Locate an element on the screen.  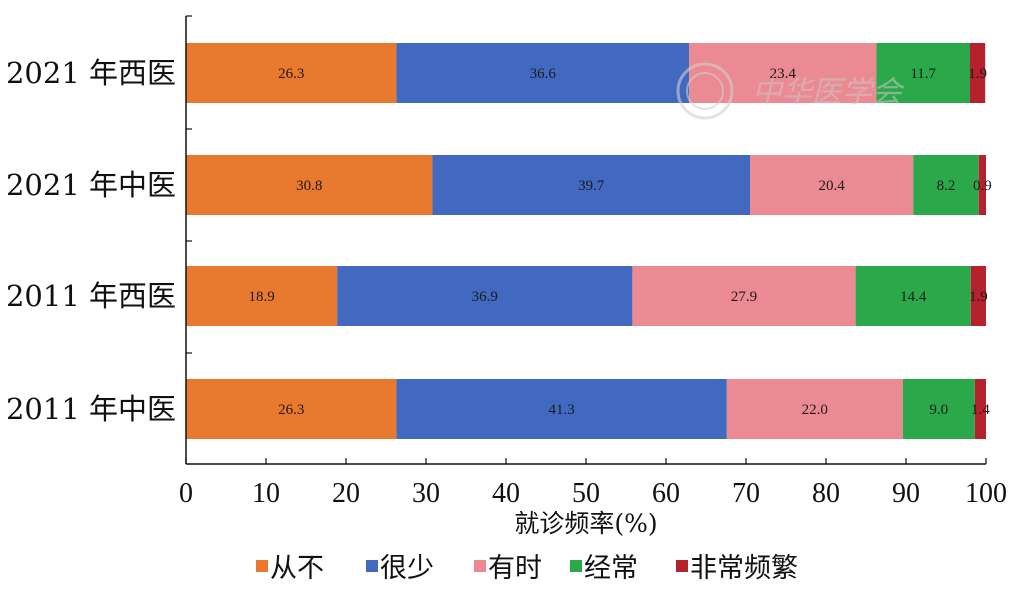
x-tick-labels-layer: 0 10 20 30 40 50 60 70 80 90 100 is located at coordinates (593, 493).